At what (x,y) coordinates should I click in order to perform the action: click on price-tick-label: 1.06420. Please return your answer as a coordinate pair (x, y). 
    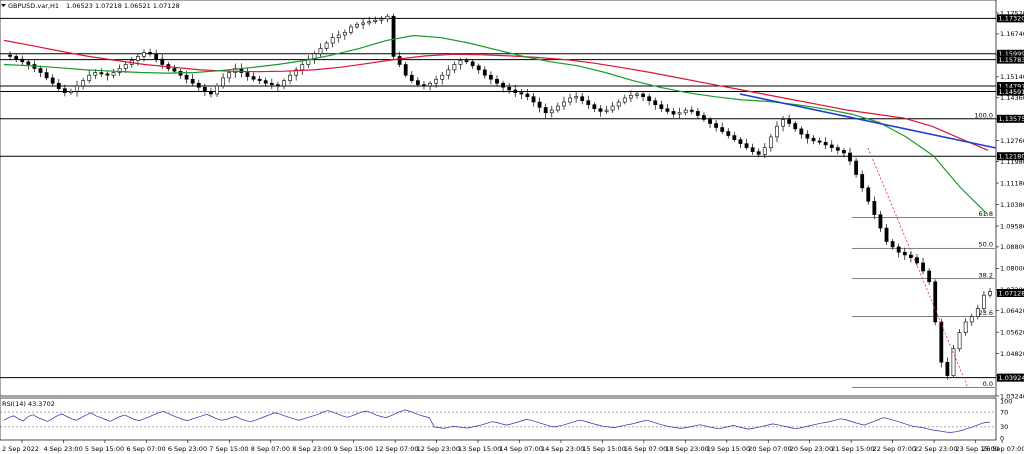
    Looking at the image, I should click on (1012, 311).